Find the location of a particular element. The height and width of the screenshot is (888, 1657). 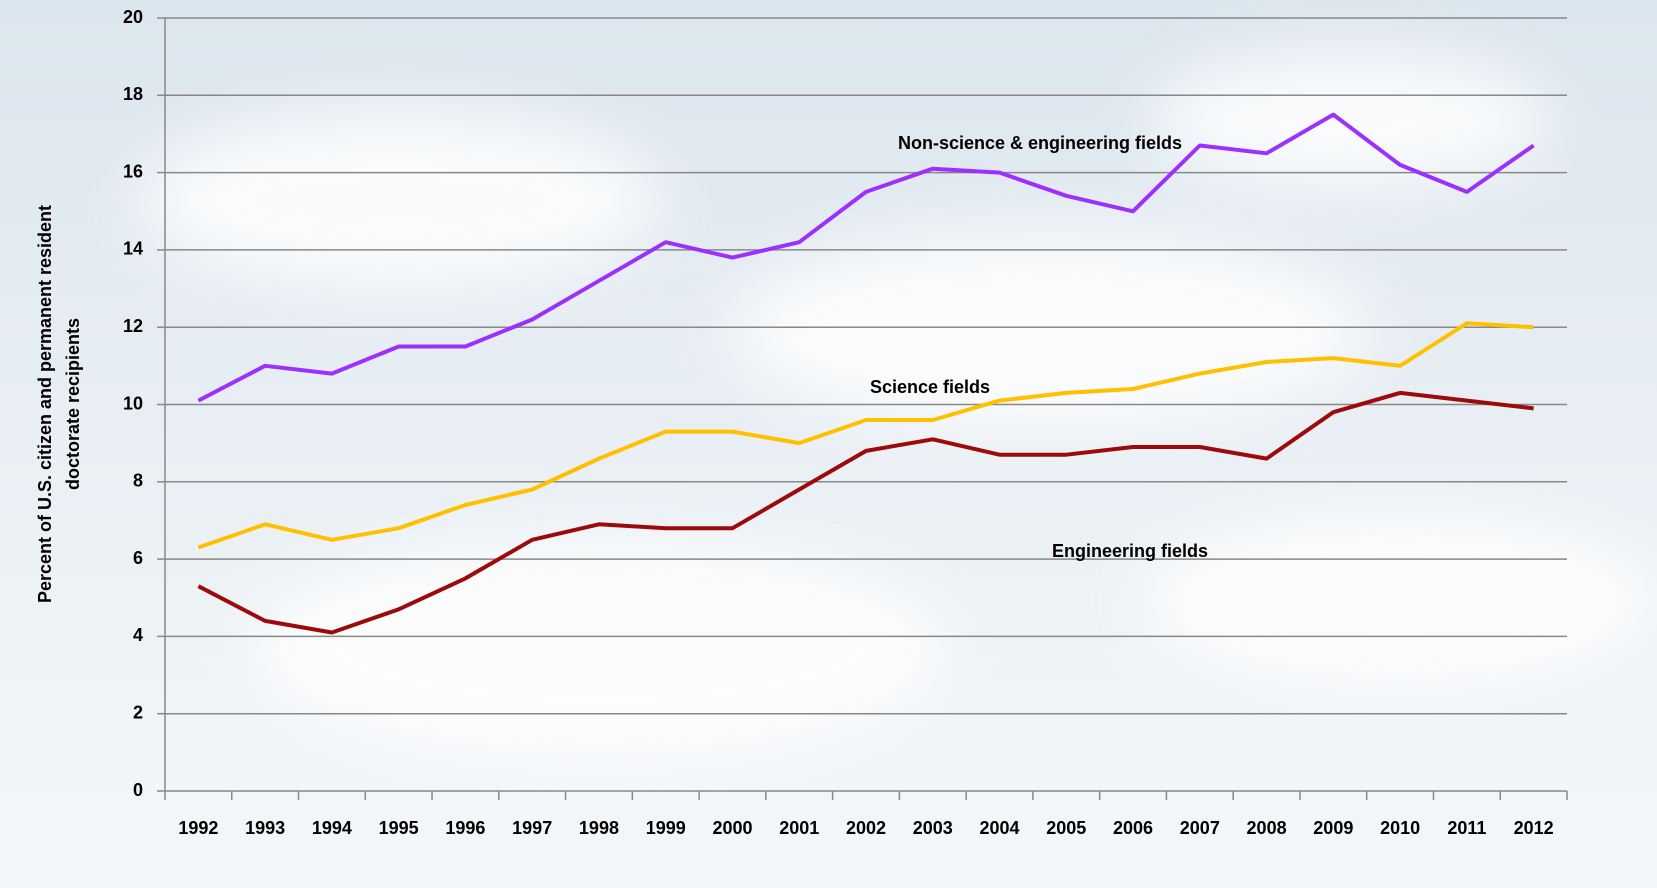

x-tick-label: 1992 is located at coordinates (198, 828).